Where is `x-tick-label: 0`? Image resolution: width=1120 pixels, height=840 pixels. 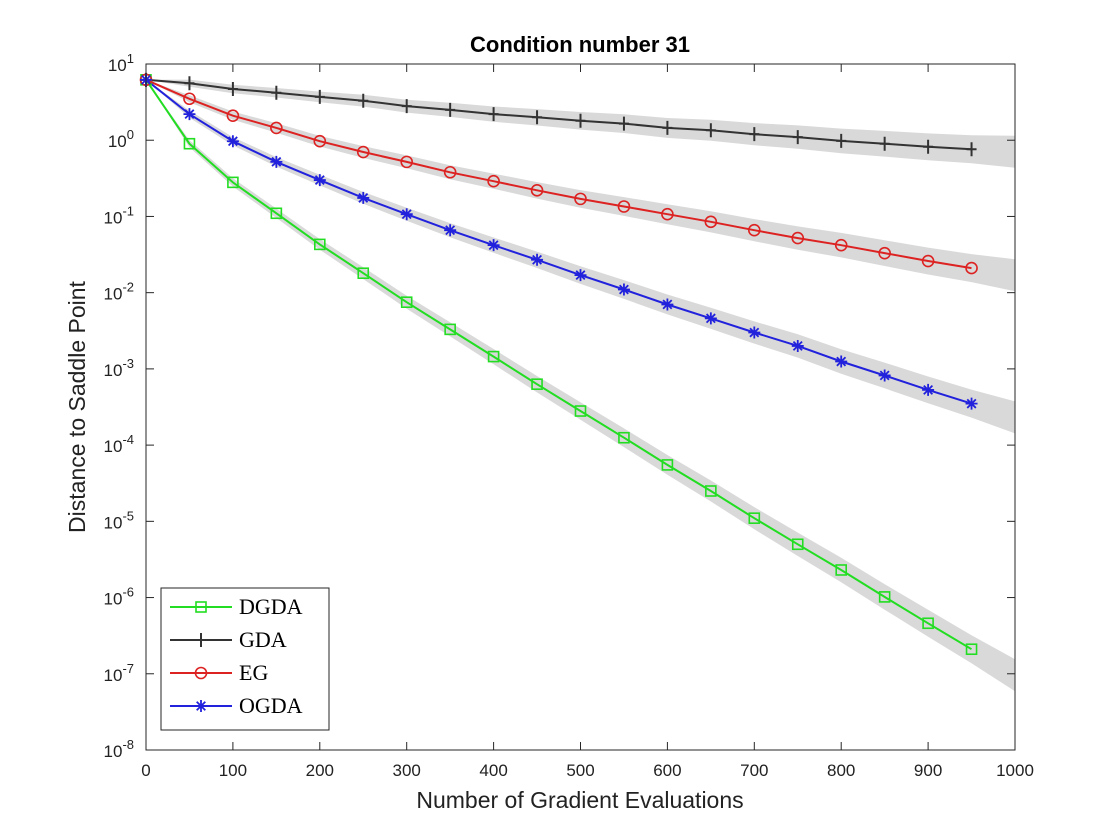
x-tick-label: 0 is located at coordinates (145, 770).